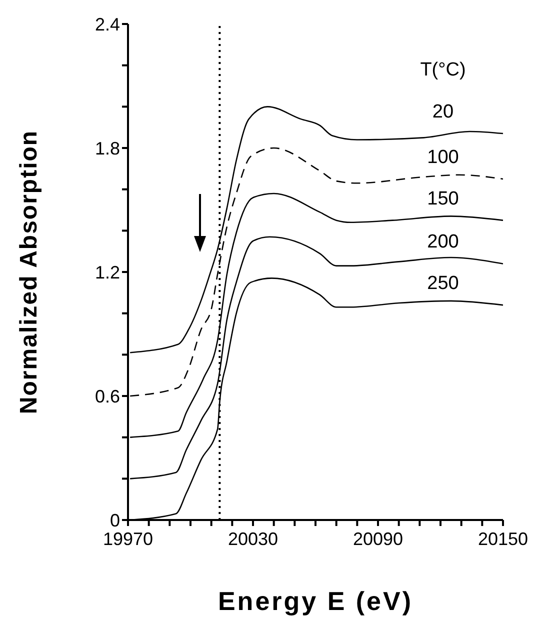 The height and width of the screenshot is (625, 543). What do you see at coordinates (378, 538) in the screenshot?
I see `x-tick-label: 20090` at bounding box center [378, 538].